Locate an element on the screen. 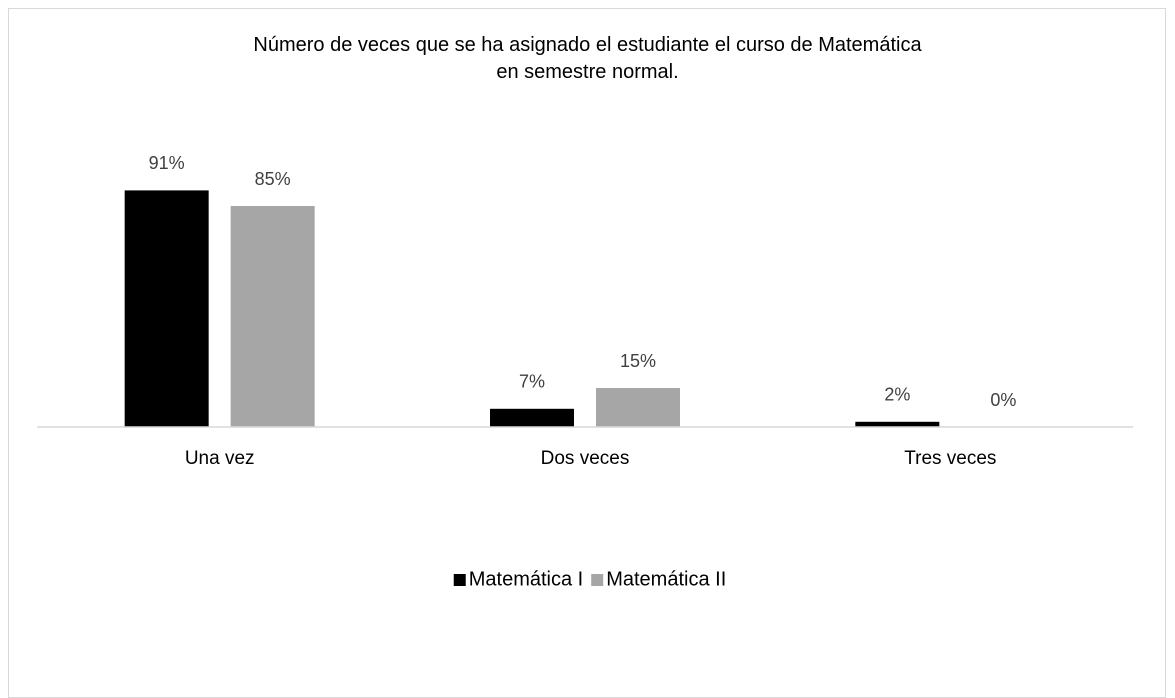  x-tick-label: Dos veces is located at coordinates (585, 458).